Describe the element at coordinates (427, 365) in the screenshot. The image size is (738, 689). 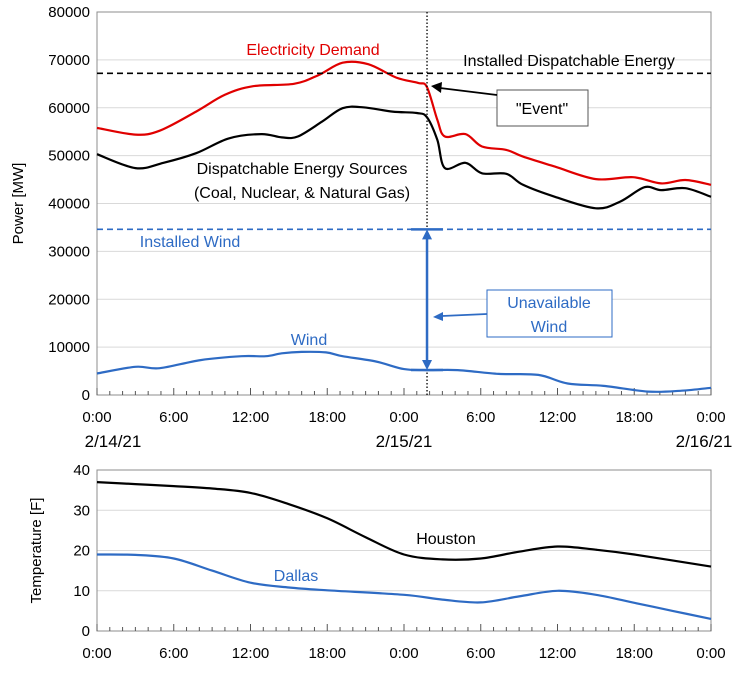
I see `arrowhead-down-icon` at that location.